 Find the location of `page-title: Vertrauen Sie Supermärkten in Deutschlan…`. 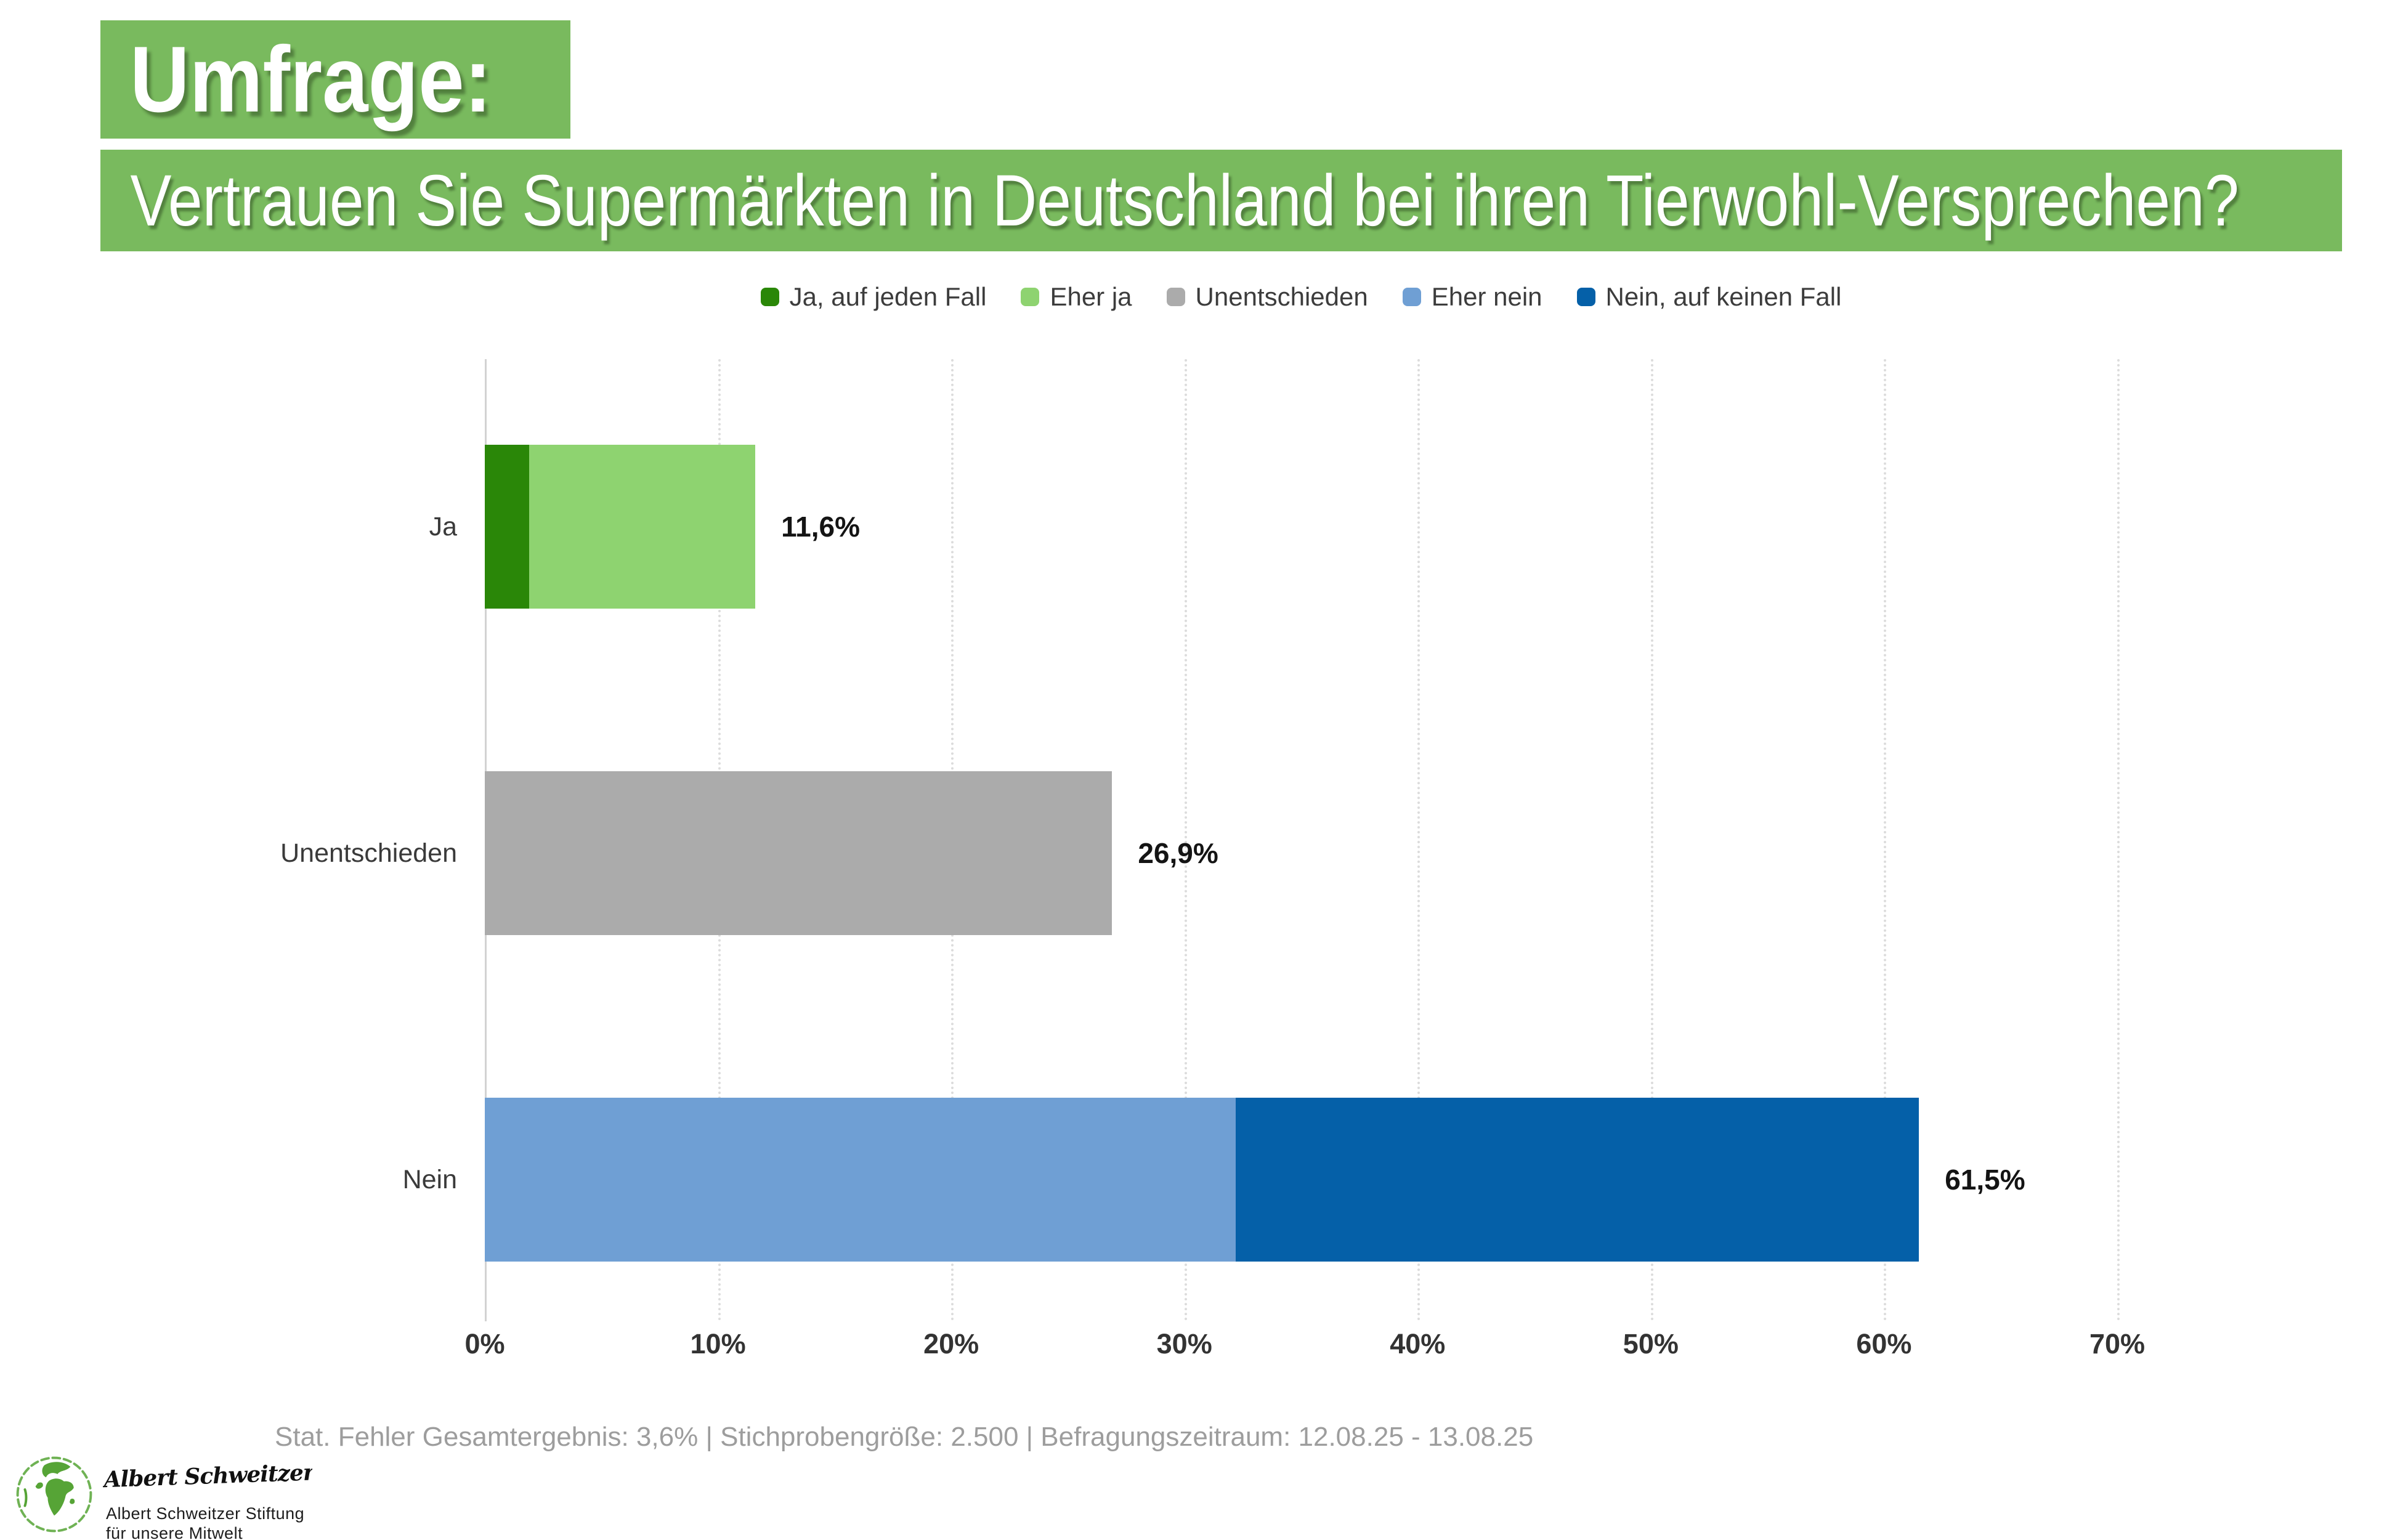

page-title: Vertrauen Sie Supermärkten in Deutschlan… is located at coordinates (1184, 200).